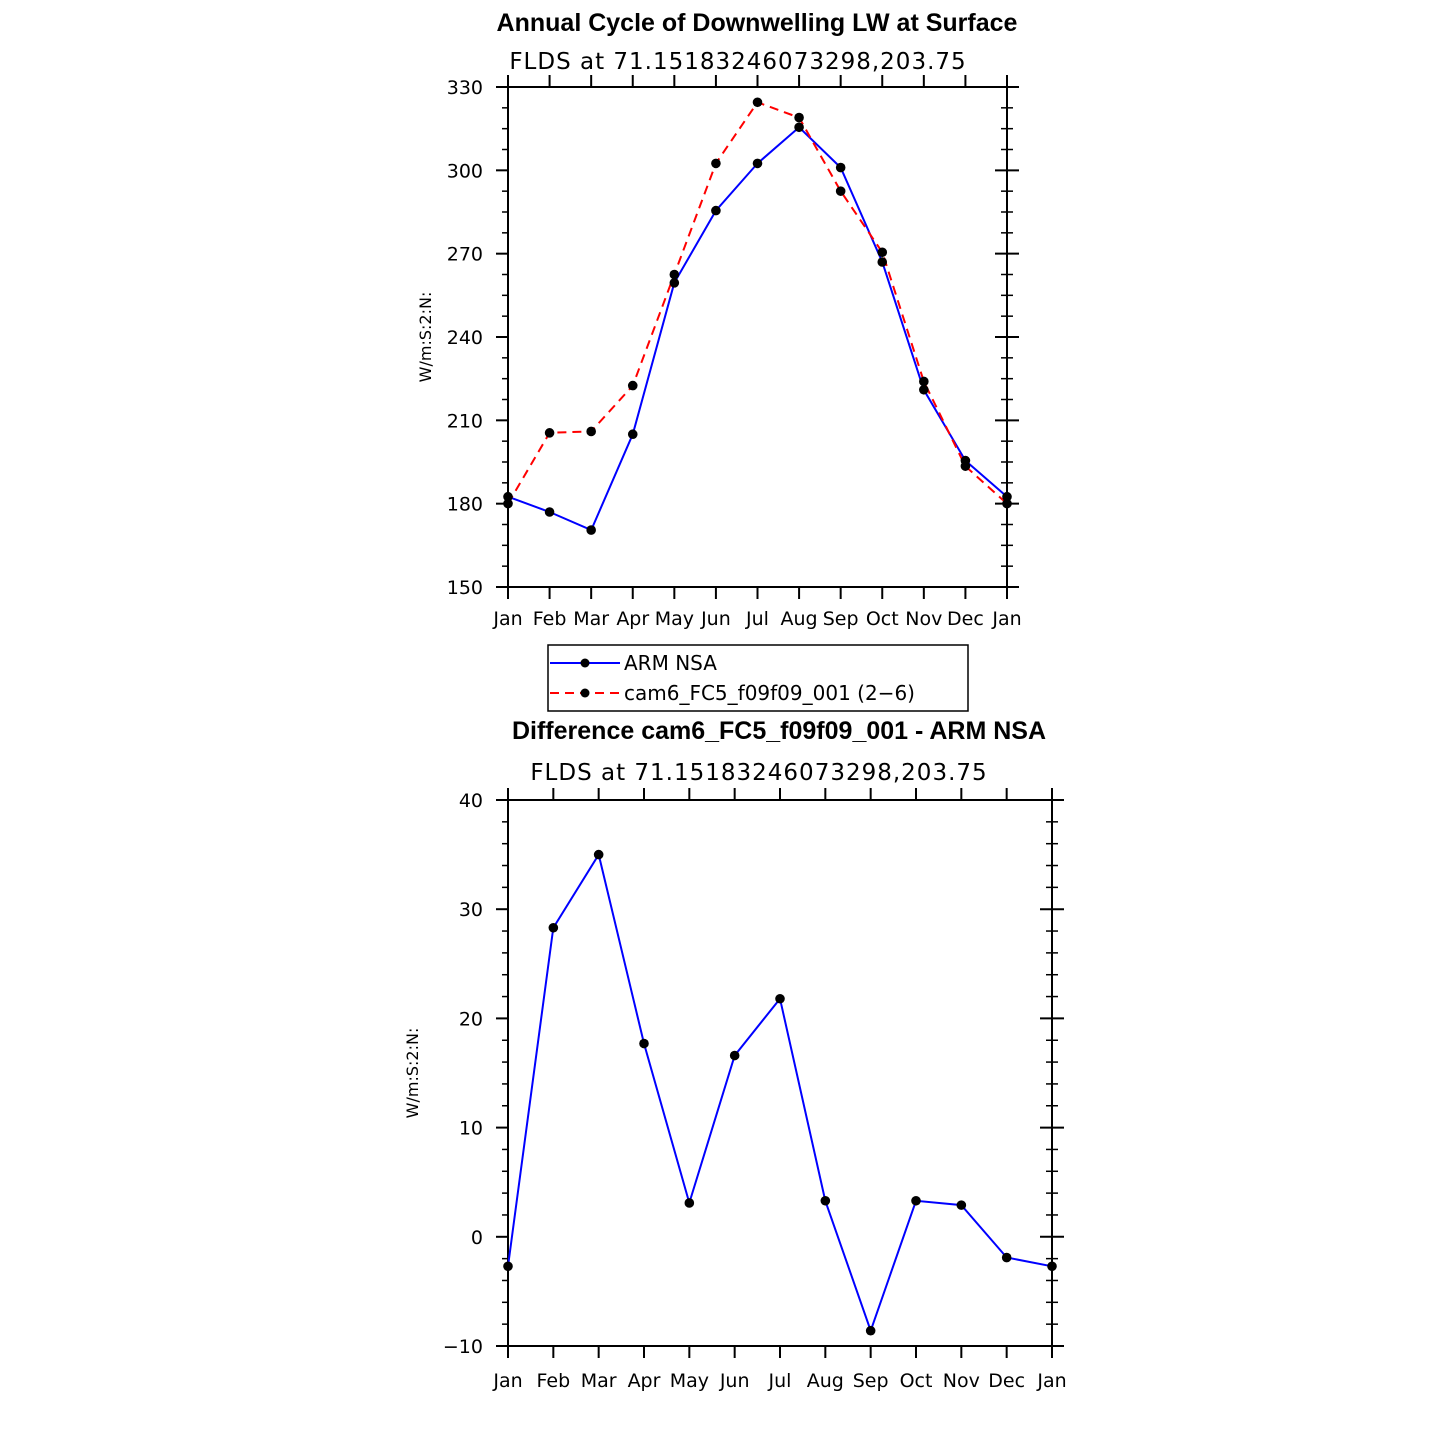 The image size is (1437, 1437). I want to click on y-tick-label: 40, so click(471, 801).